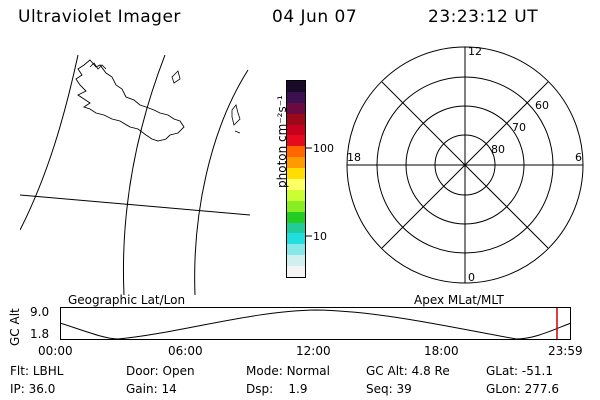 The width and height of the screenshot is (600, 400). What do you see at coordinates (40, 312) in the screenshot?
I see `altitude-tick-max: 9.0` at bounding box center [40, 312].